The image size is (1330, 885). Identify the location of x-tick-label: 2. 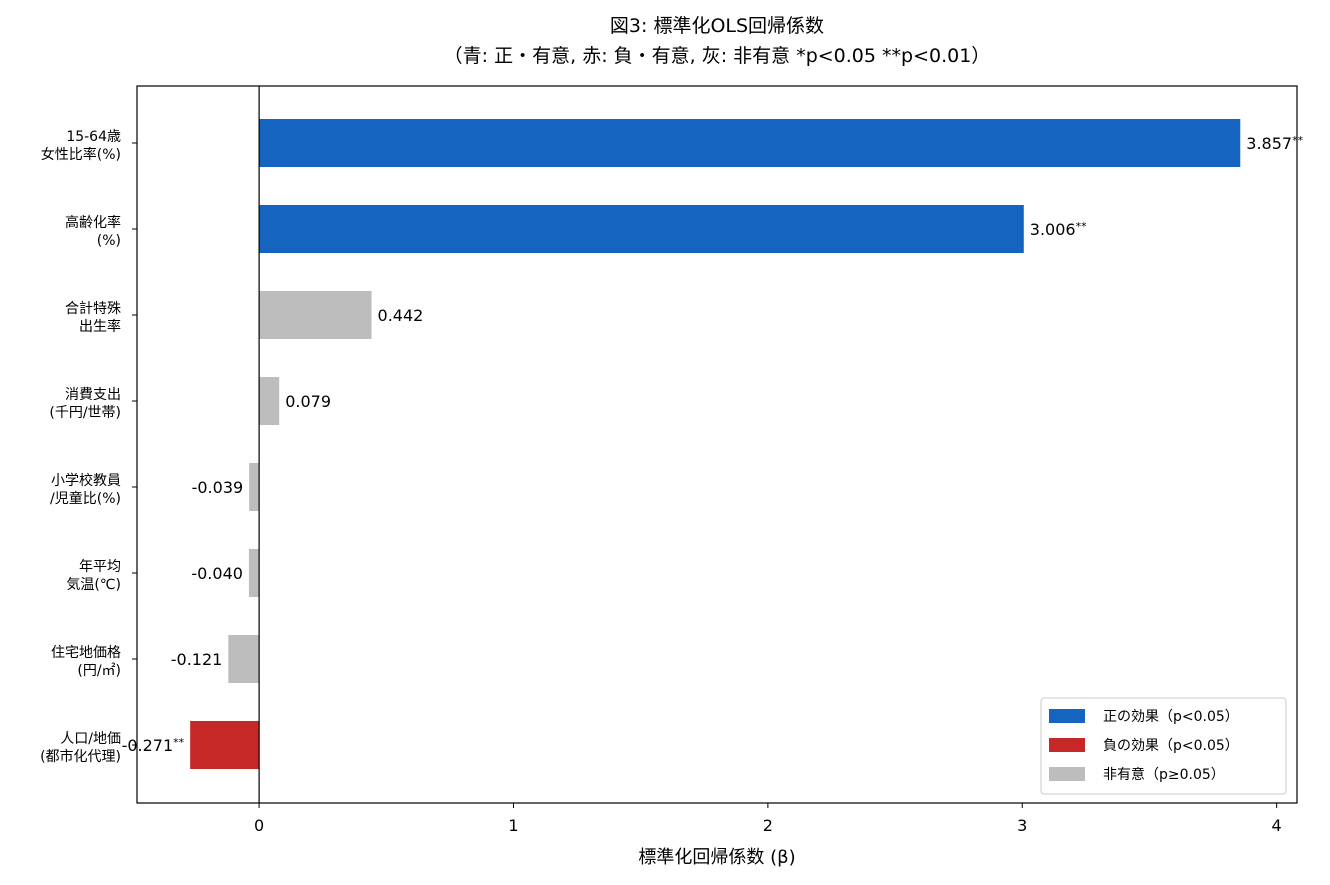
(768, 825).